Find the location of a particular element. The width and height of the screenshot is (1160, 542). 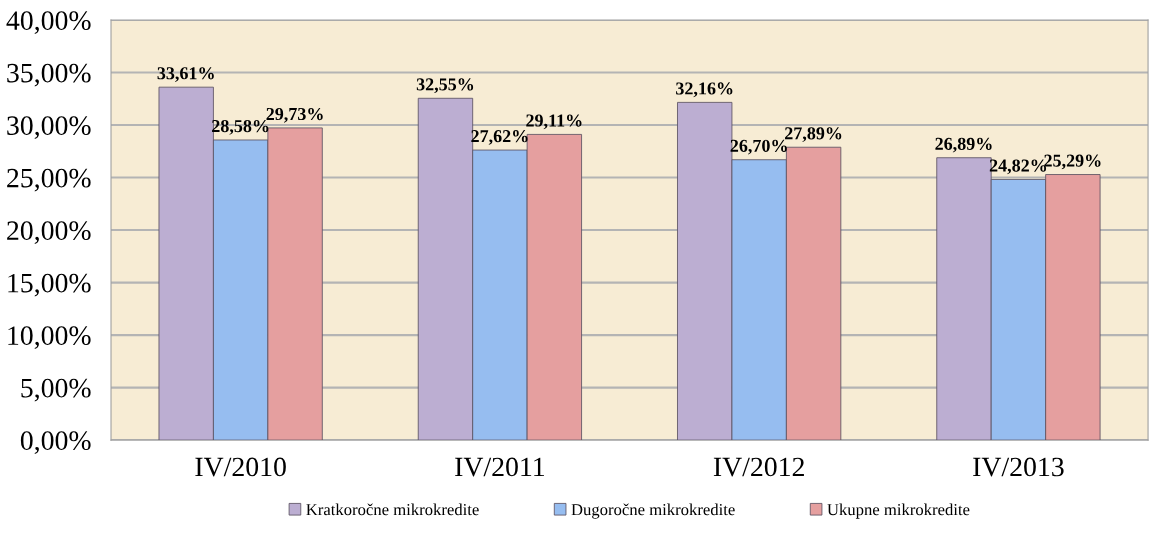

x-tick-label: IV/2011 is located at coordinates (500, 467).